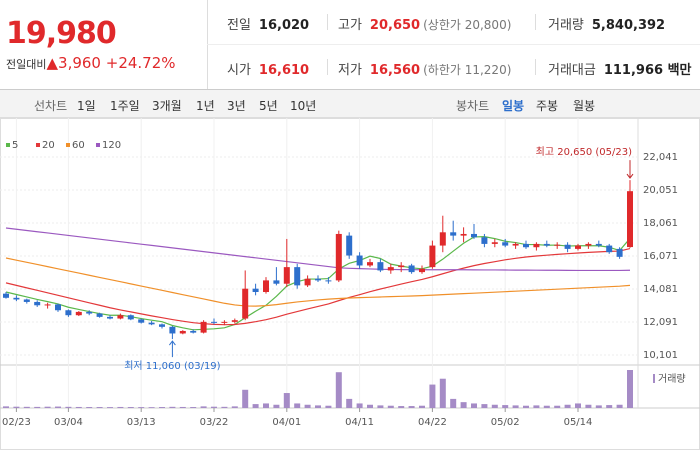 The width and height of the screenshot is (700, 450). What do you see at coordinates (547, 106) in the screenshot?
I see `candle-period-button: 주봉` at bounding box center [547, 106].